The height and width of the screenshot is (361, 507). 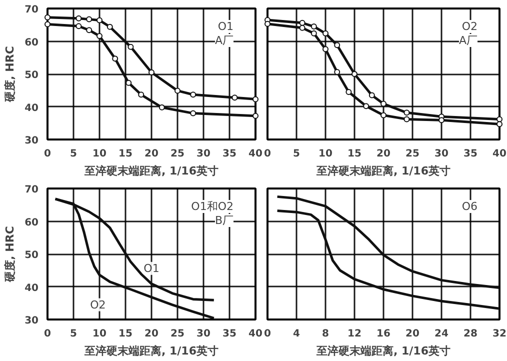 What do you see at coordinates (355, 334) in the screenshot?
I see `x-tick-label: 12` at bounding box center [355, 334].